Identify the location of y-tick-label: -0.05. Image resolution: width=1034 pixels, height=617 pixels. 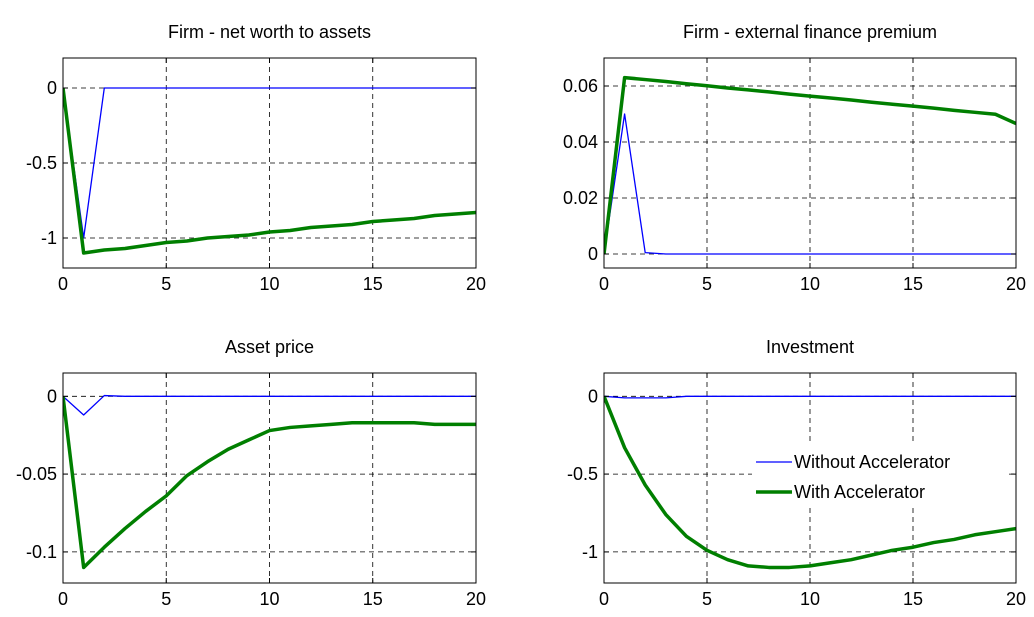
(36, 474).